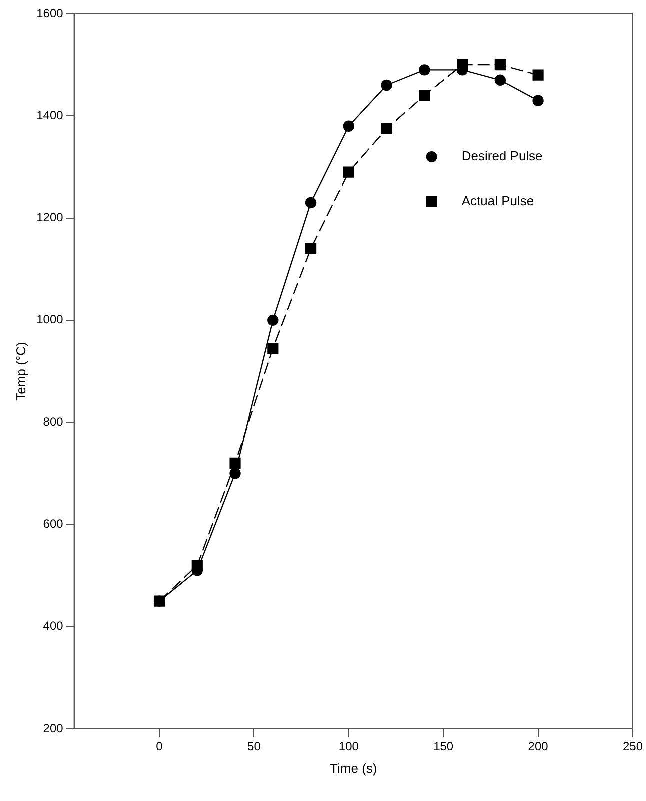  I want to click on y-tick-label: 600, so click(53, 524).